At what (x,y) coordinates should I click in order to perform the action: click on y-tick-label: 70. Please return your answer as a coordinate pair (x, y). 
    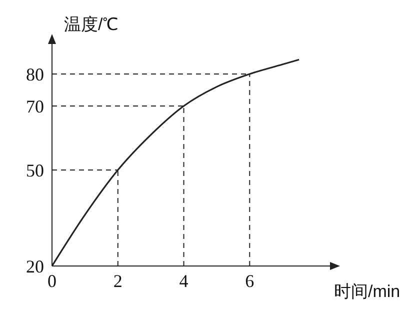
    Looking at the image, I should click on (35, 106).